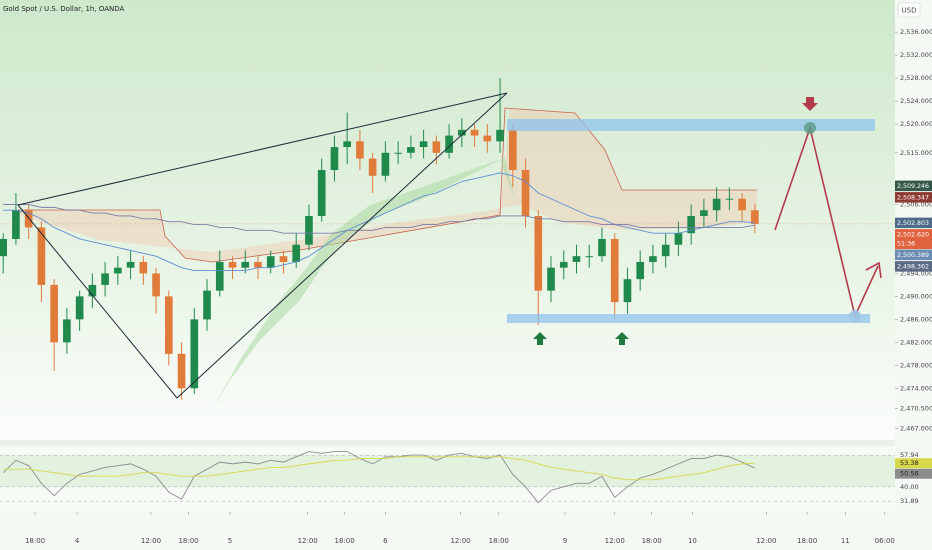 The image size is (932, 550). I want to click on y-tick-label: 2,536.000, so click(916, 32).